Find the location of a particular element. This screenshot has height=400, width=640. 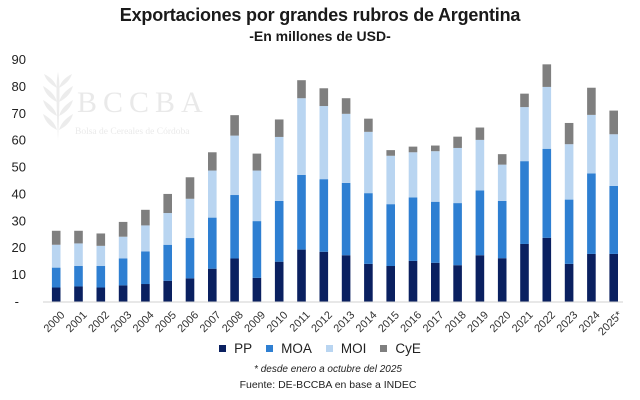

bar-stack-2002 is located at coordinates (101, 267).